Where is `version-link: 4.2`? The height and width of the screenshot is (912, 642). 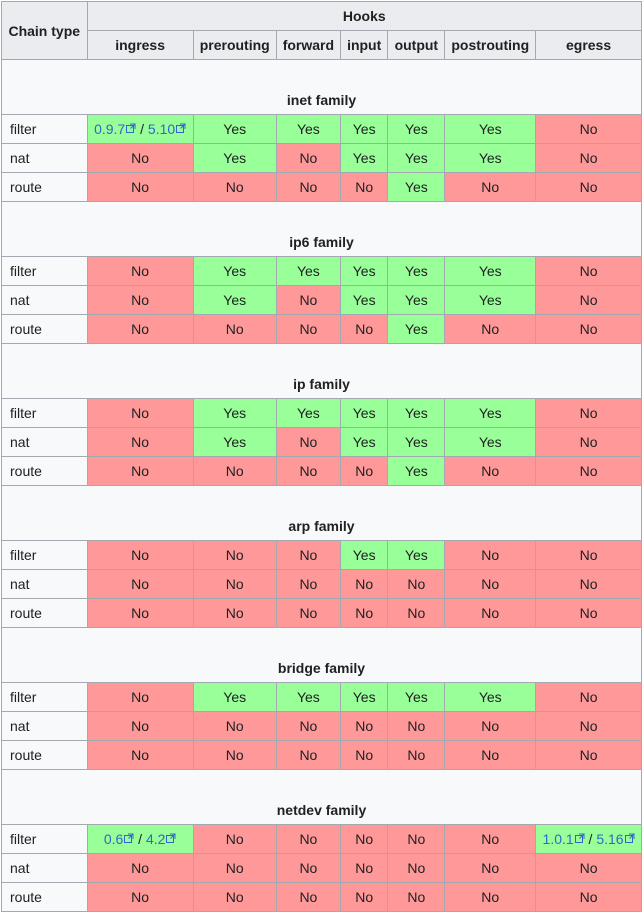
version-link: 4.2 is located at coordinates (161, 839).